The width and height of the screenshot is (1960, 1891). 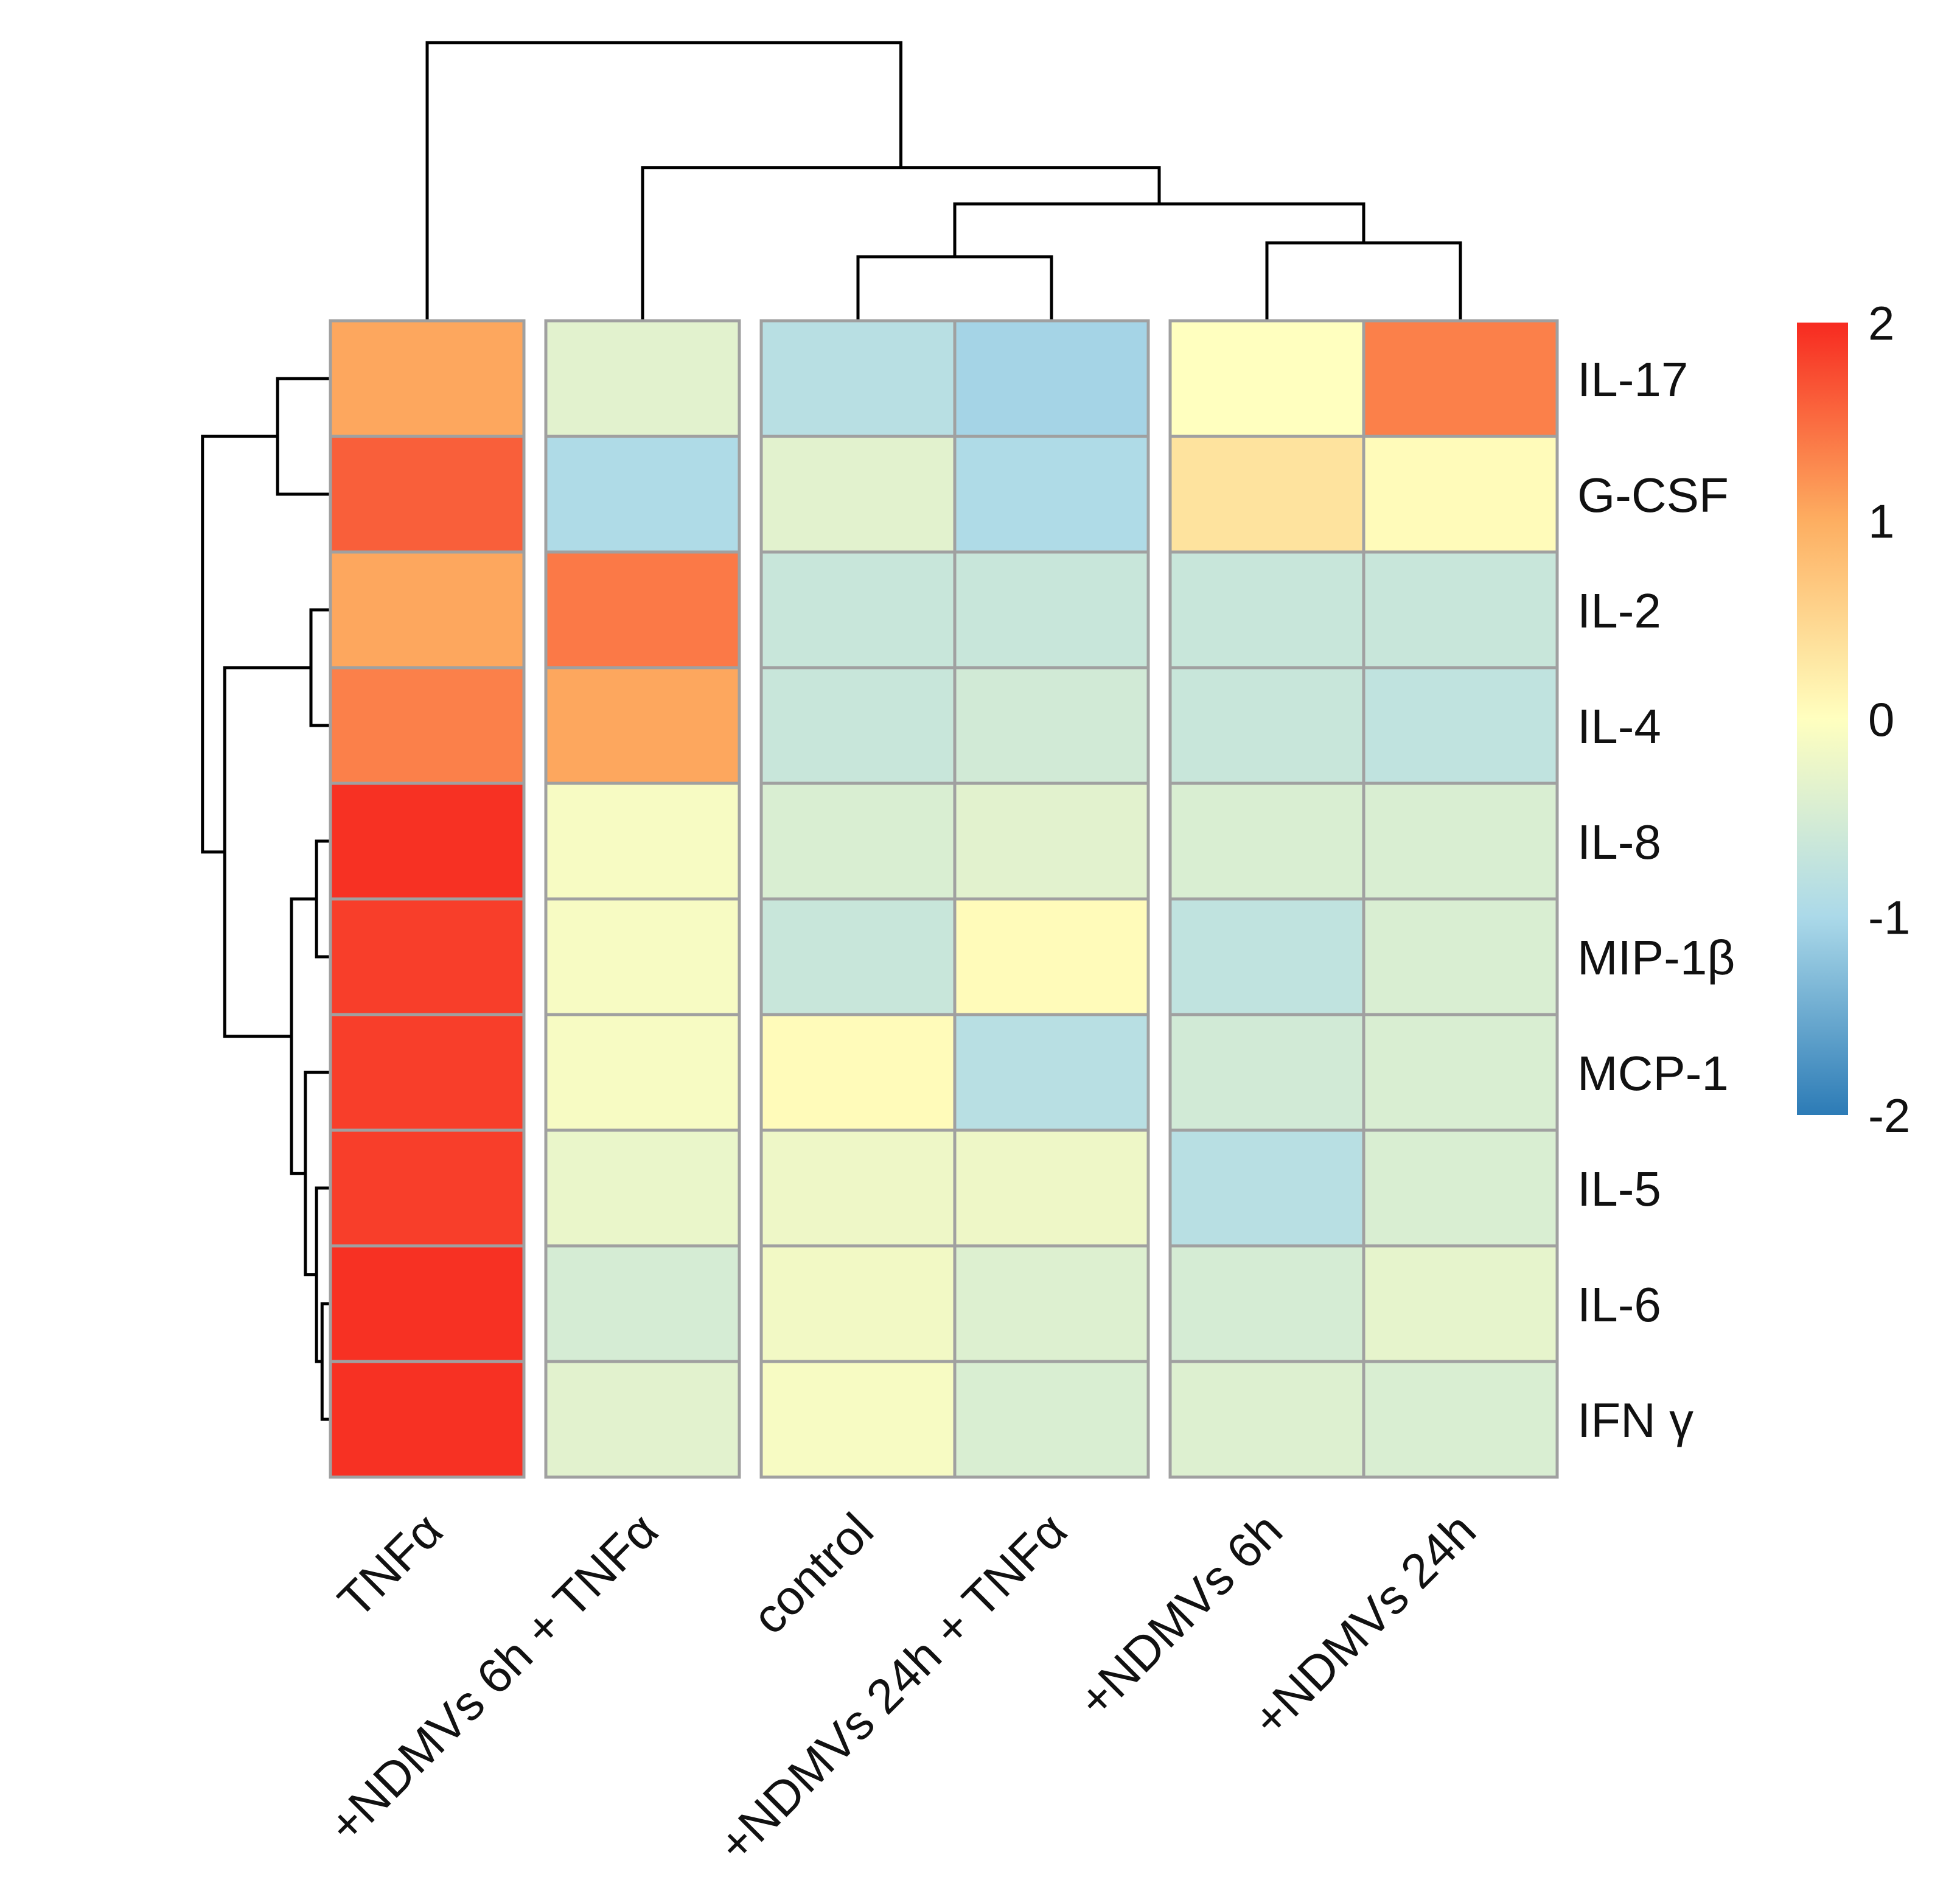 I want to click on row-dendrogram, so click(x=265, y=899).